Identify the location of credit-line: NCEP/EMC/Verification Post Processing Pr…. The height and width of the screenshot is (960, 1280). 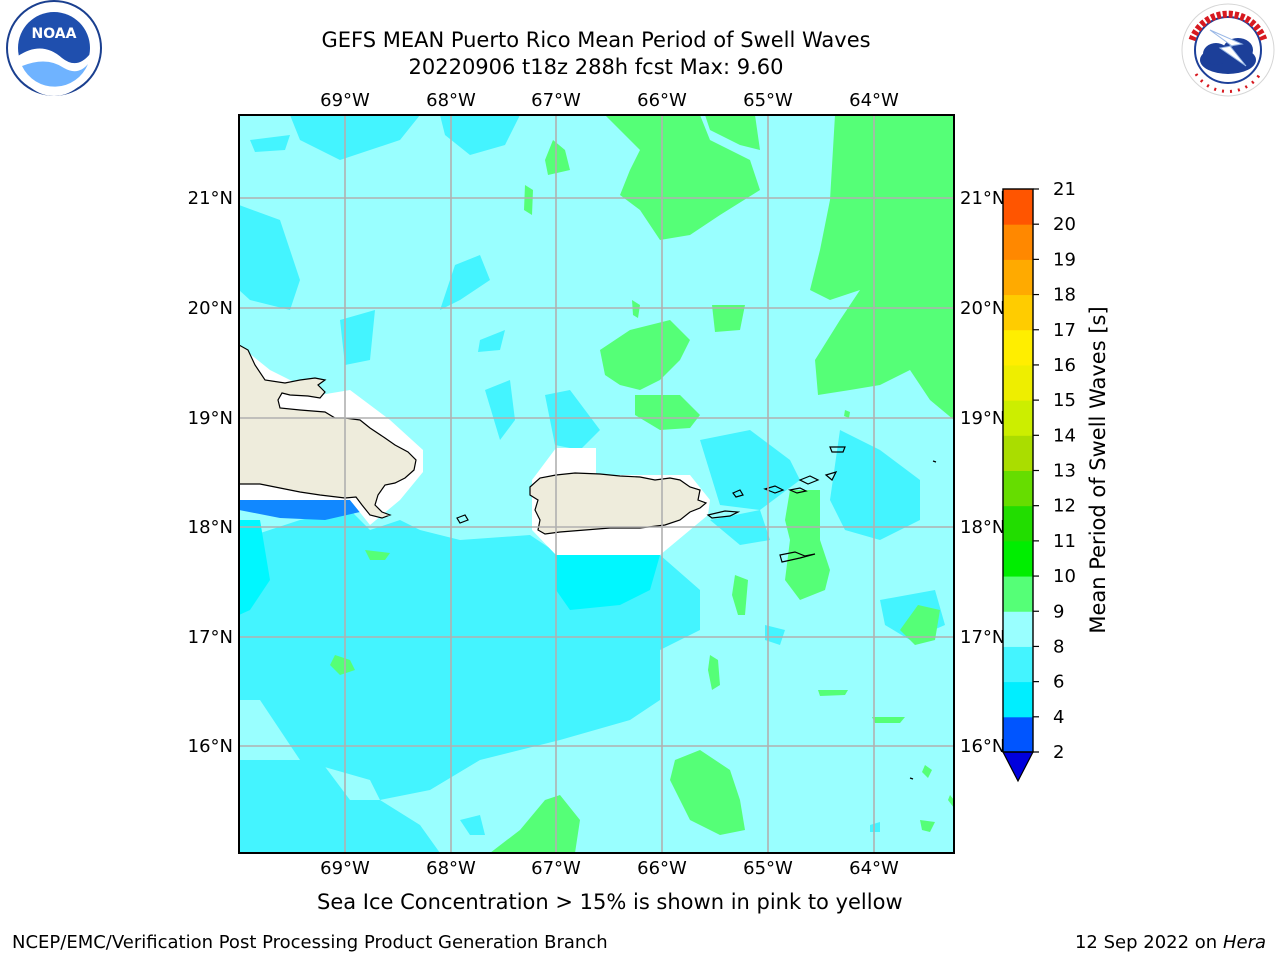
(310, 942).